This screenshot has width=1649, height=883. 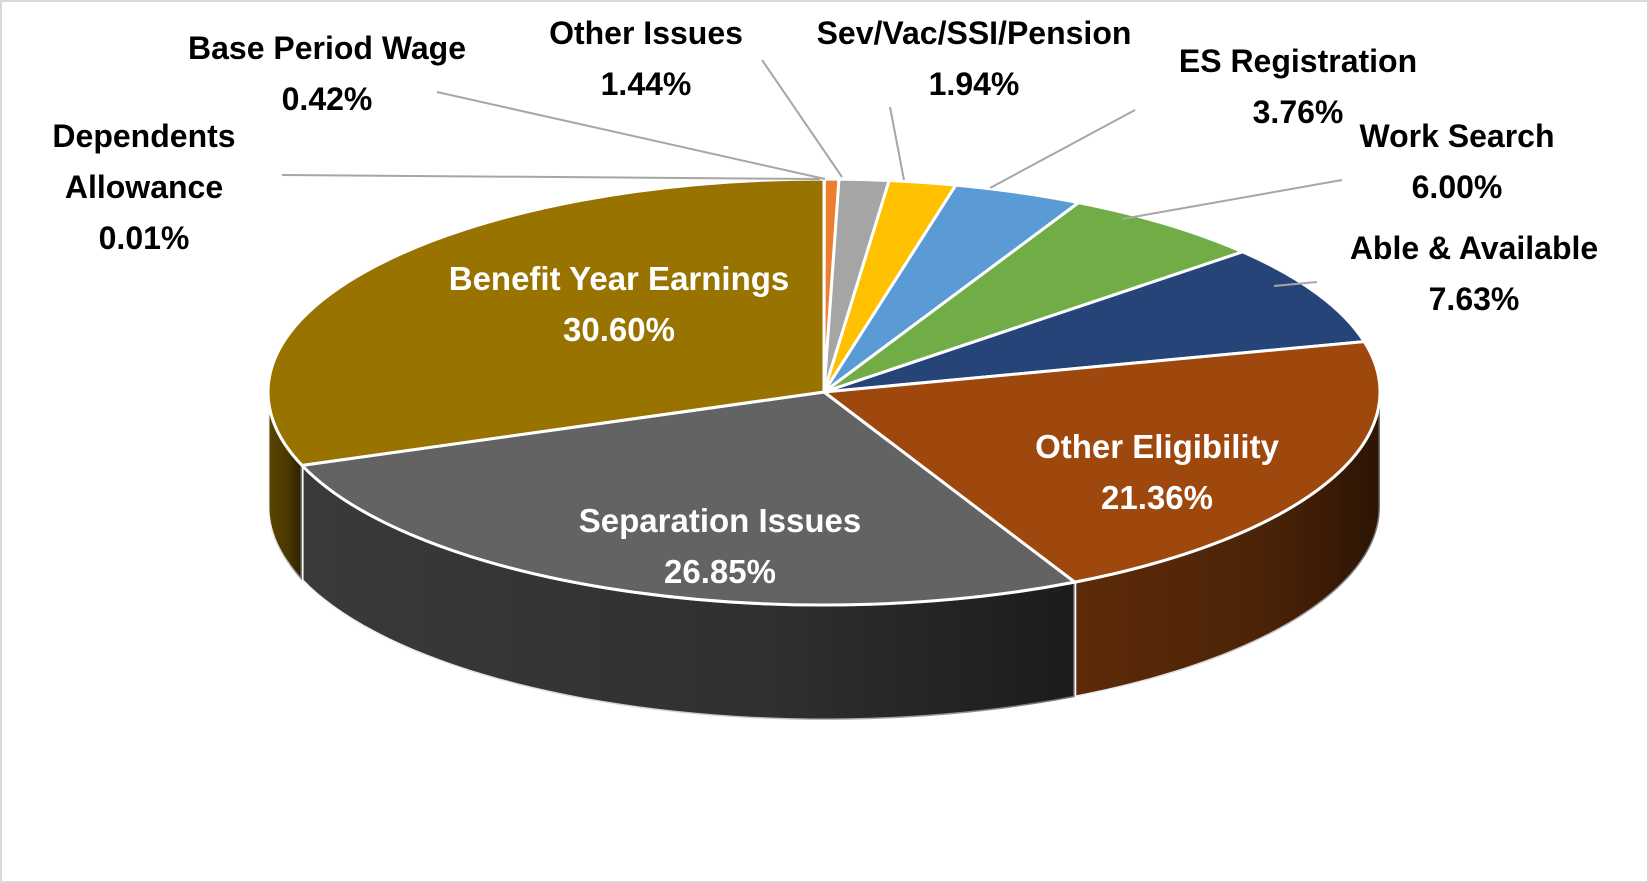 I want to click on label-dependents-allowance: Dependents, so click(x=143, y=136).